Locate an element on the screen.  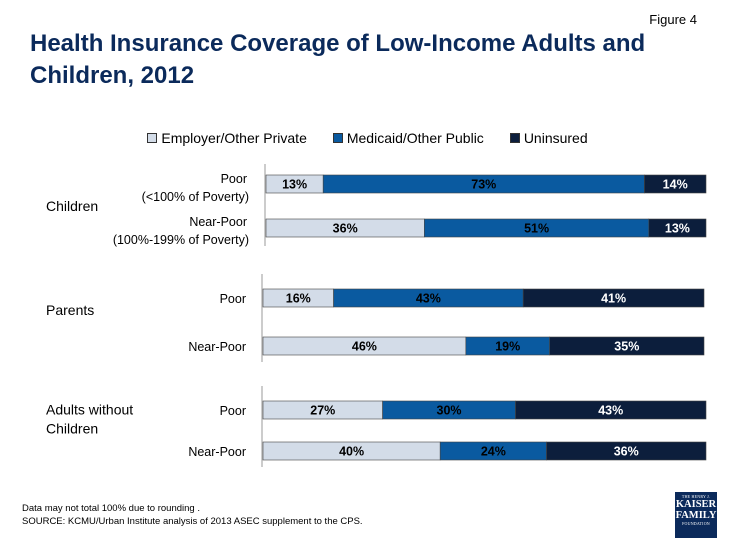
logo-line-3: FAMILY is located at coordinates (696, 515).